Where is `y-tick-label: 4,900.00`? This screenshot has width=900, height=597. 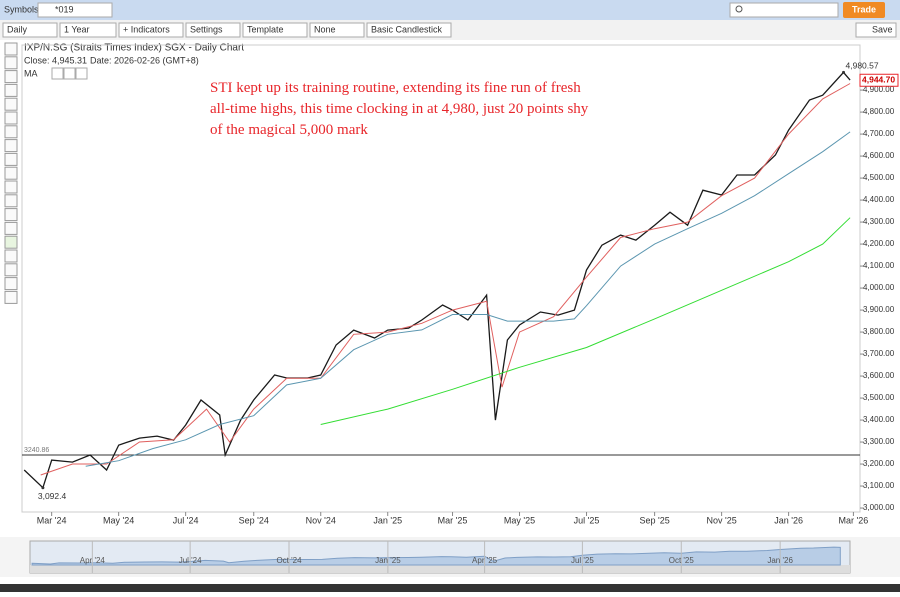
y-tick-label: 4,900.00 is located at coordinates (879, 89).